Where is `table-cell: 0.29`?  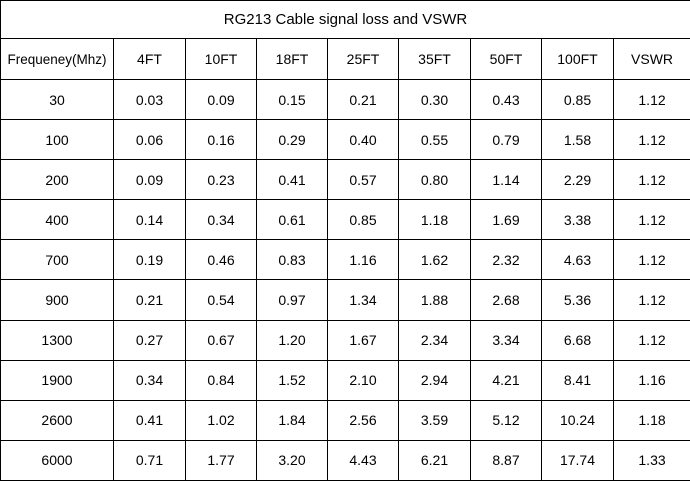 table-cell: 0.29 is located at coordinates (292, 140).